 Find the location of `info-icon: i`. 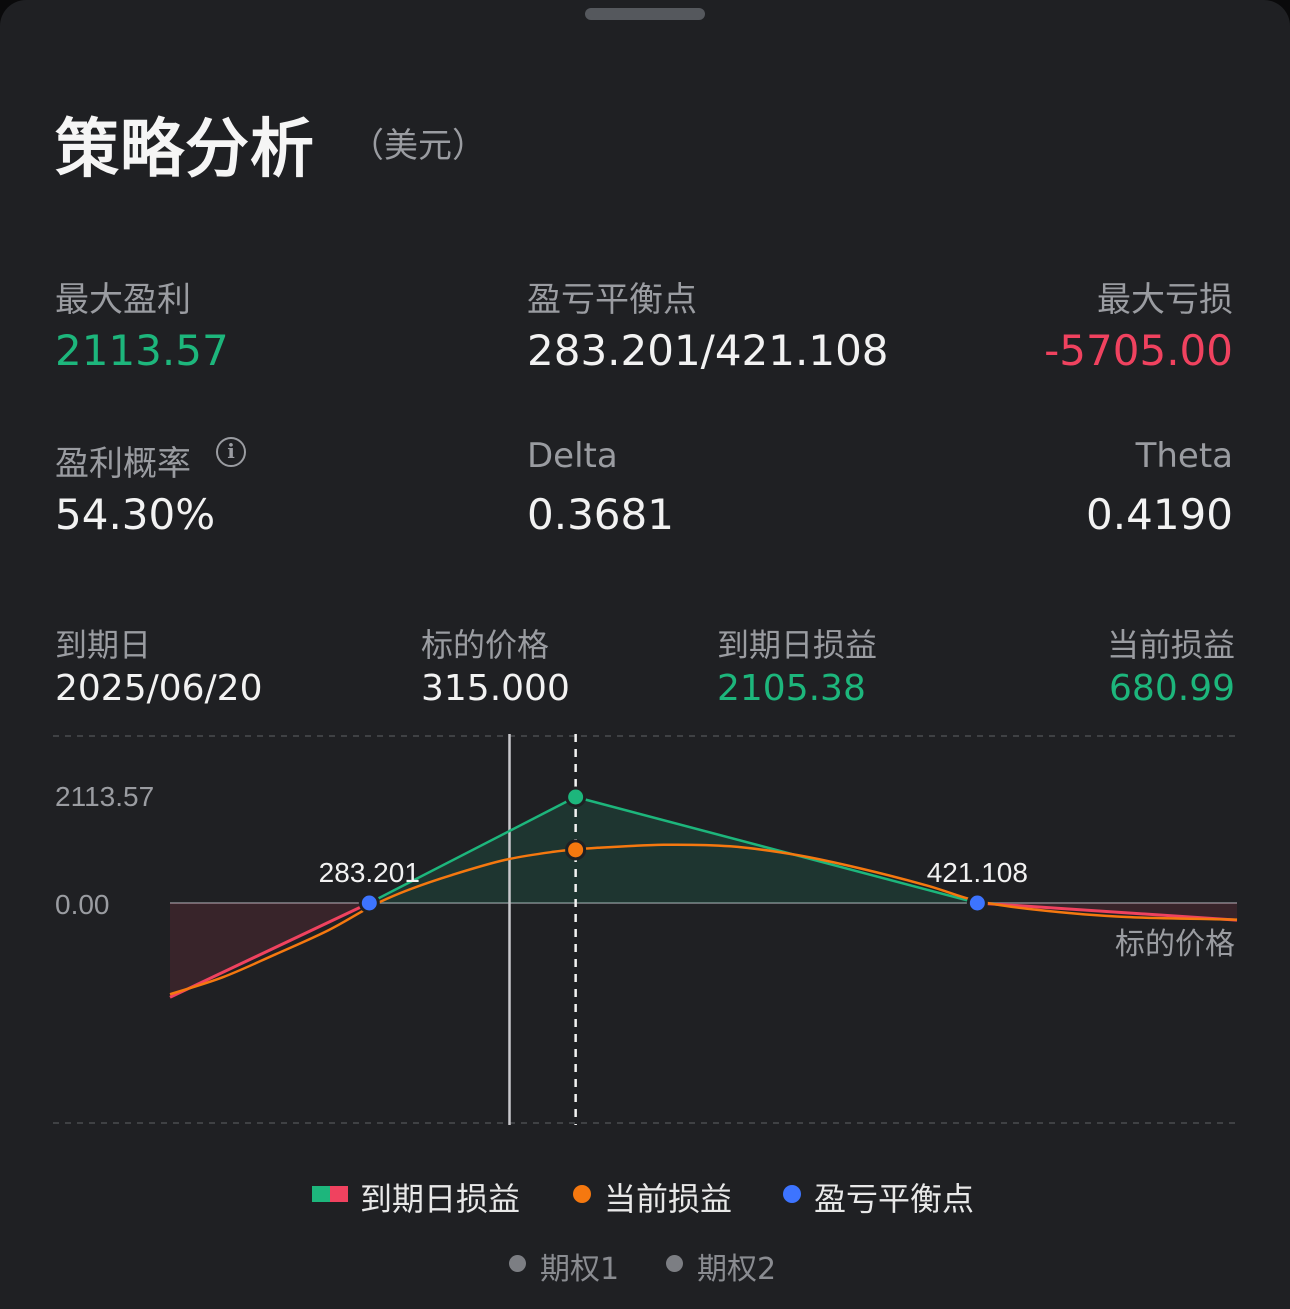

info-icon: i is located at coordinates (231, 452).